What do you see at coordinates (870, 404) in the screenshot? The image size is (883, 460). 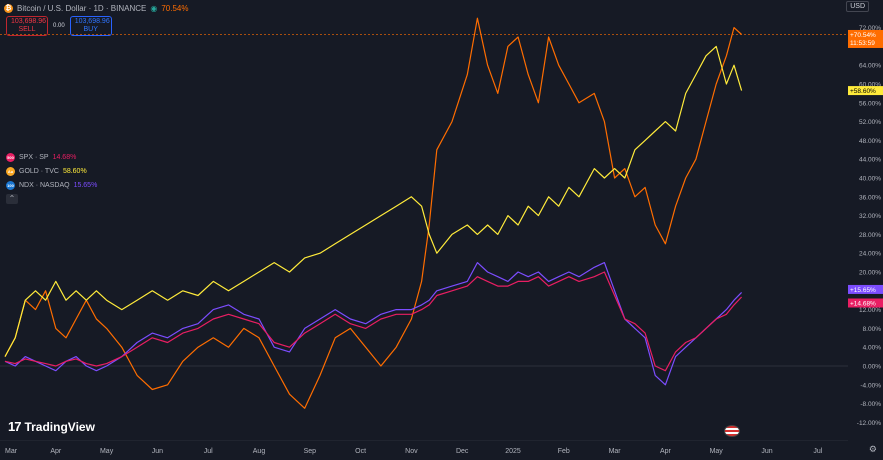 I see `y-tick-label: -8.00%` at bounding box center [870, 404].